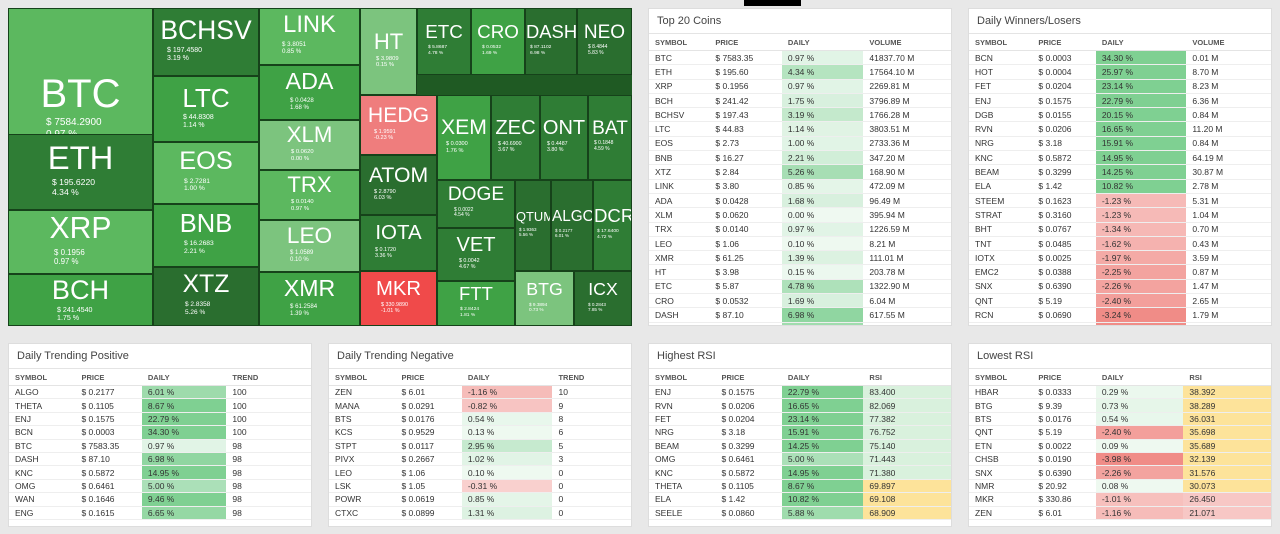 The image size is (1280, 534). I want to click on table-row: ENJ $ 0.1575 22.79 % 6.36 M, so click(1120, 101).